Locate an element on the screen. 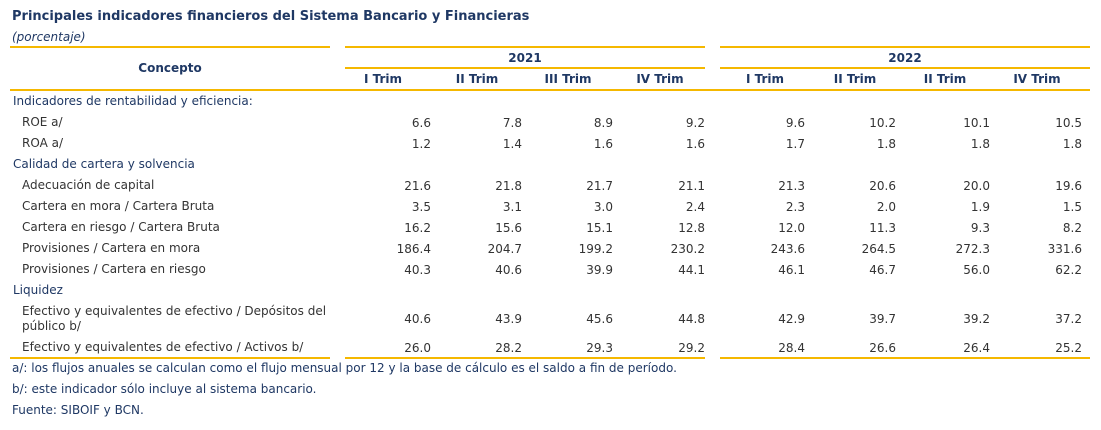 Image resolution: width=1101 pixels, height=430 pixels. cell-value: 20.0 is located at coordinates (976, 185).